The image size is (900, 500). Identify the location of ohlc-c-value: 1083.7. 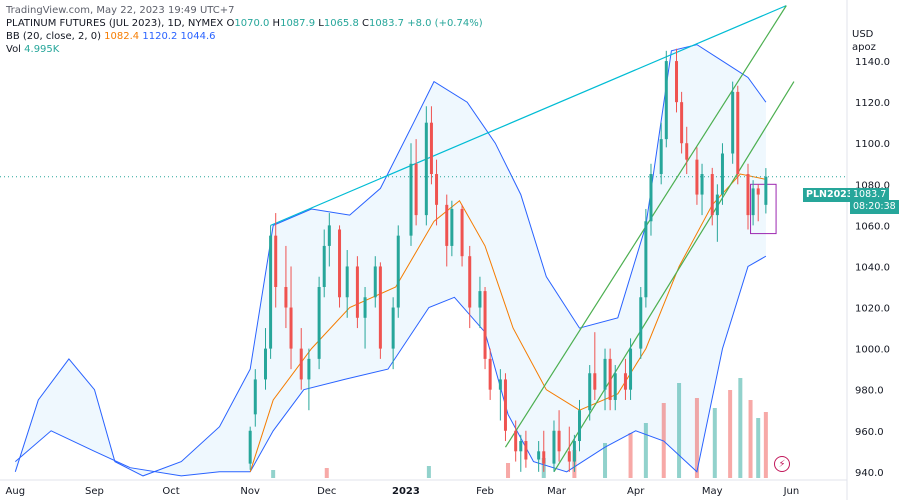
(387, 23).